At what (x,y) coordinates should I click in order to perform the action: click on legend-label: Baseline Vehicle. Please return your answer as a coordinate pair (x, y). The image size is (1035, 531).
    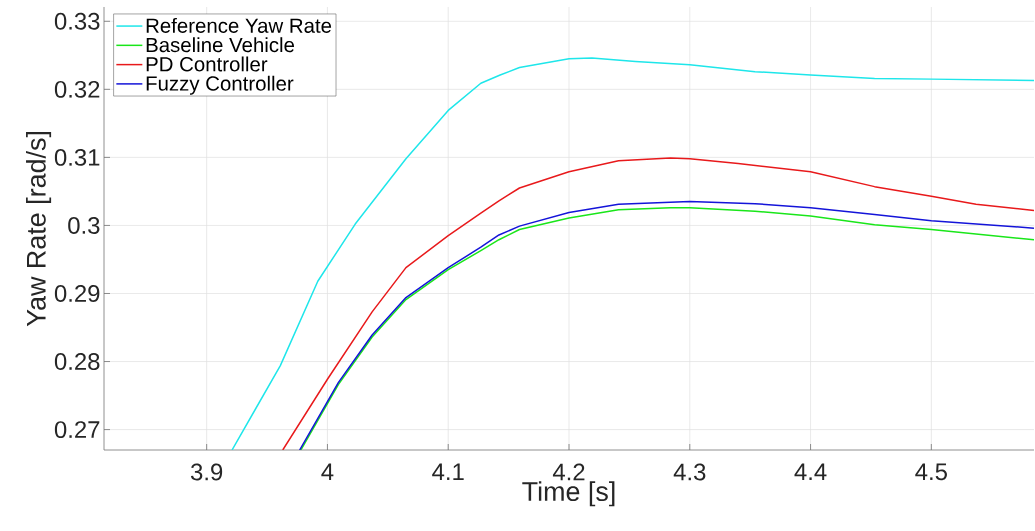
    Looking at the image, I should click on (220, 45).